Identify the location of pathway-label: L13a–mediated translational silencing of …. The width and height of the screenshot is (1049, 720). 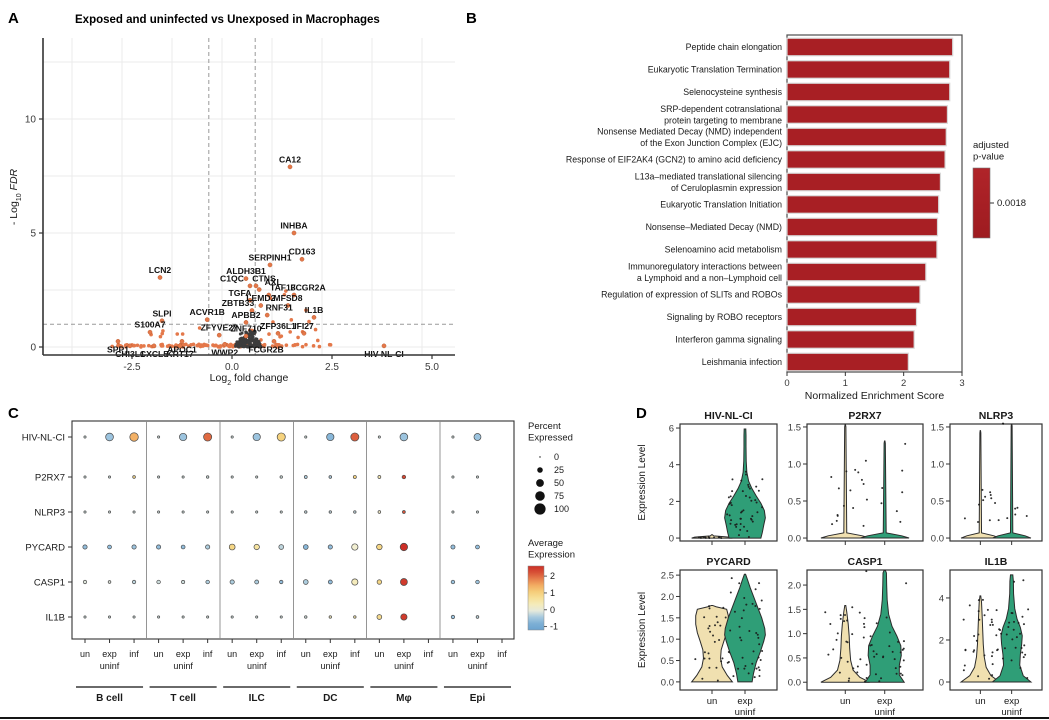
(708, 183).